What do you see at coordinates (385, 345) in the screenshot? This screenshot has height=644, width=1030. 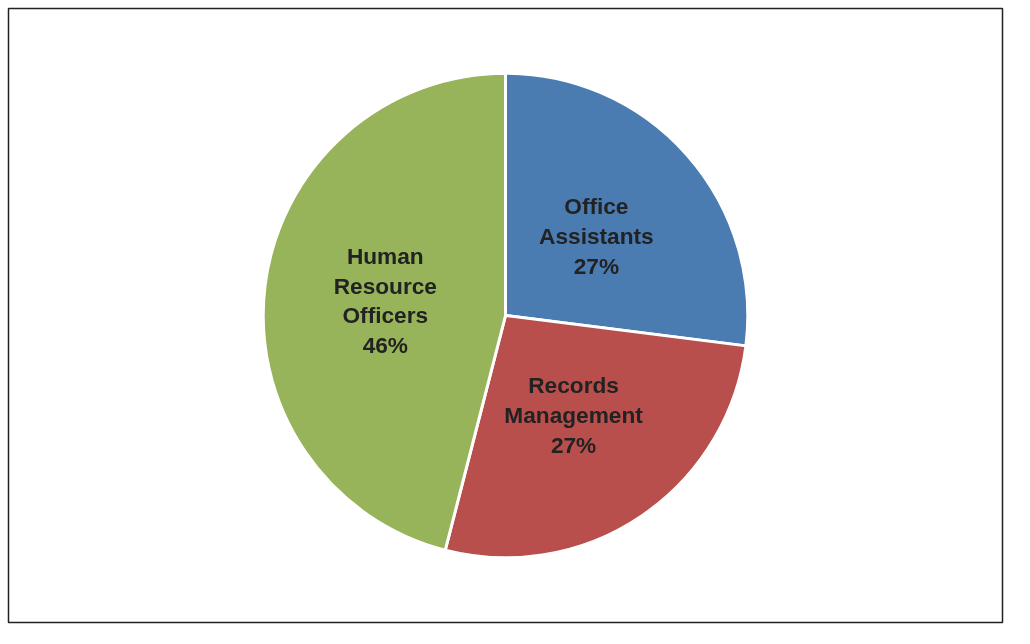 I see `data-label: 46%` at bounding box center [385, 345].